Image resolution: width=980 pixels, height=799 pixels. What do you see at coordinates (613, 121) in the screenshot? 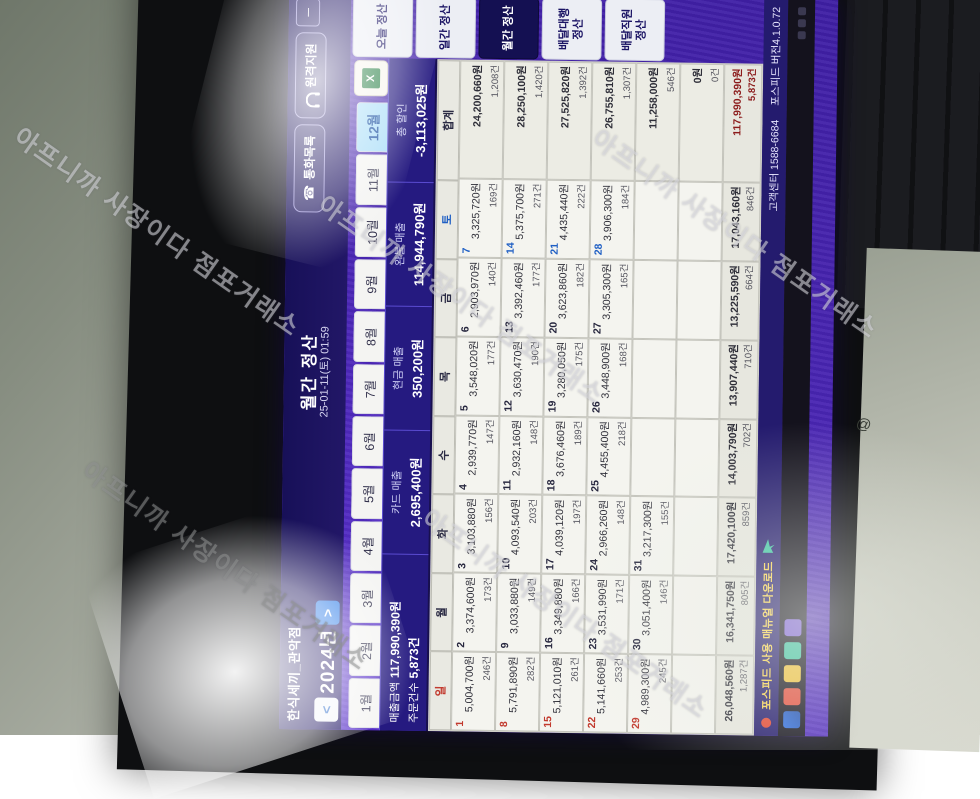
I see `day-cell-empty: 26,755,810원 1,307건` at bounding box center [613, 121].